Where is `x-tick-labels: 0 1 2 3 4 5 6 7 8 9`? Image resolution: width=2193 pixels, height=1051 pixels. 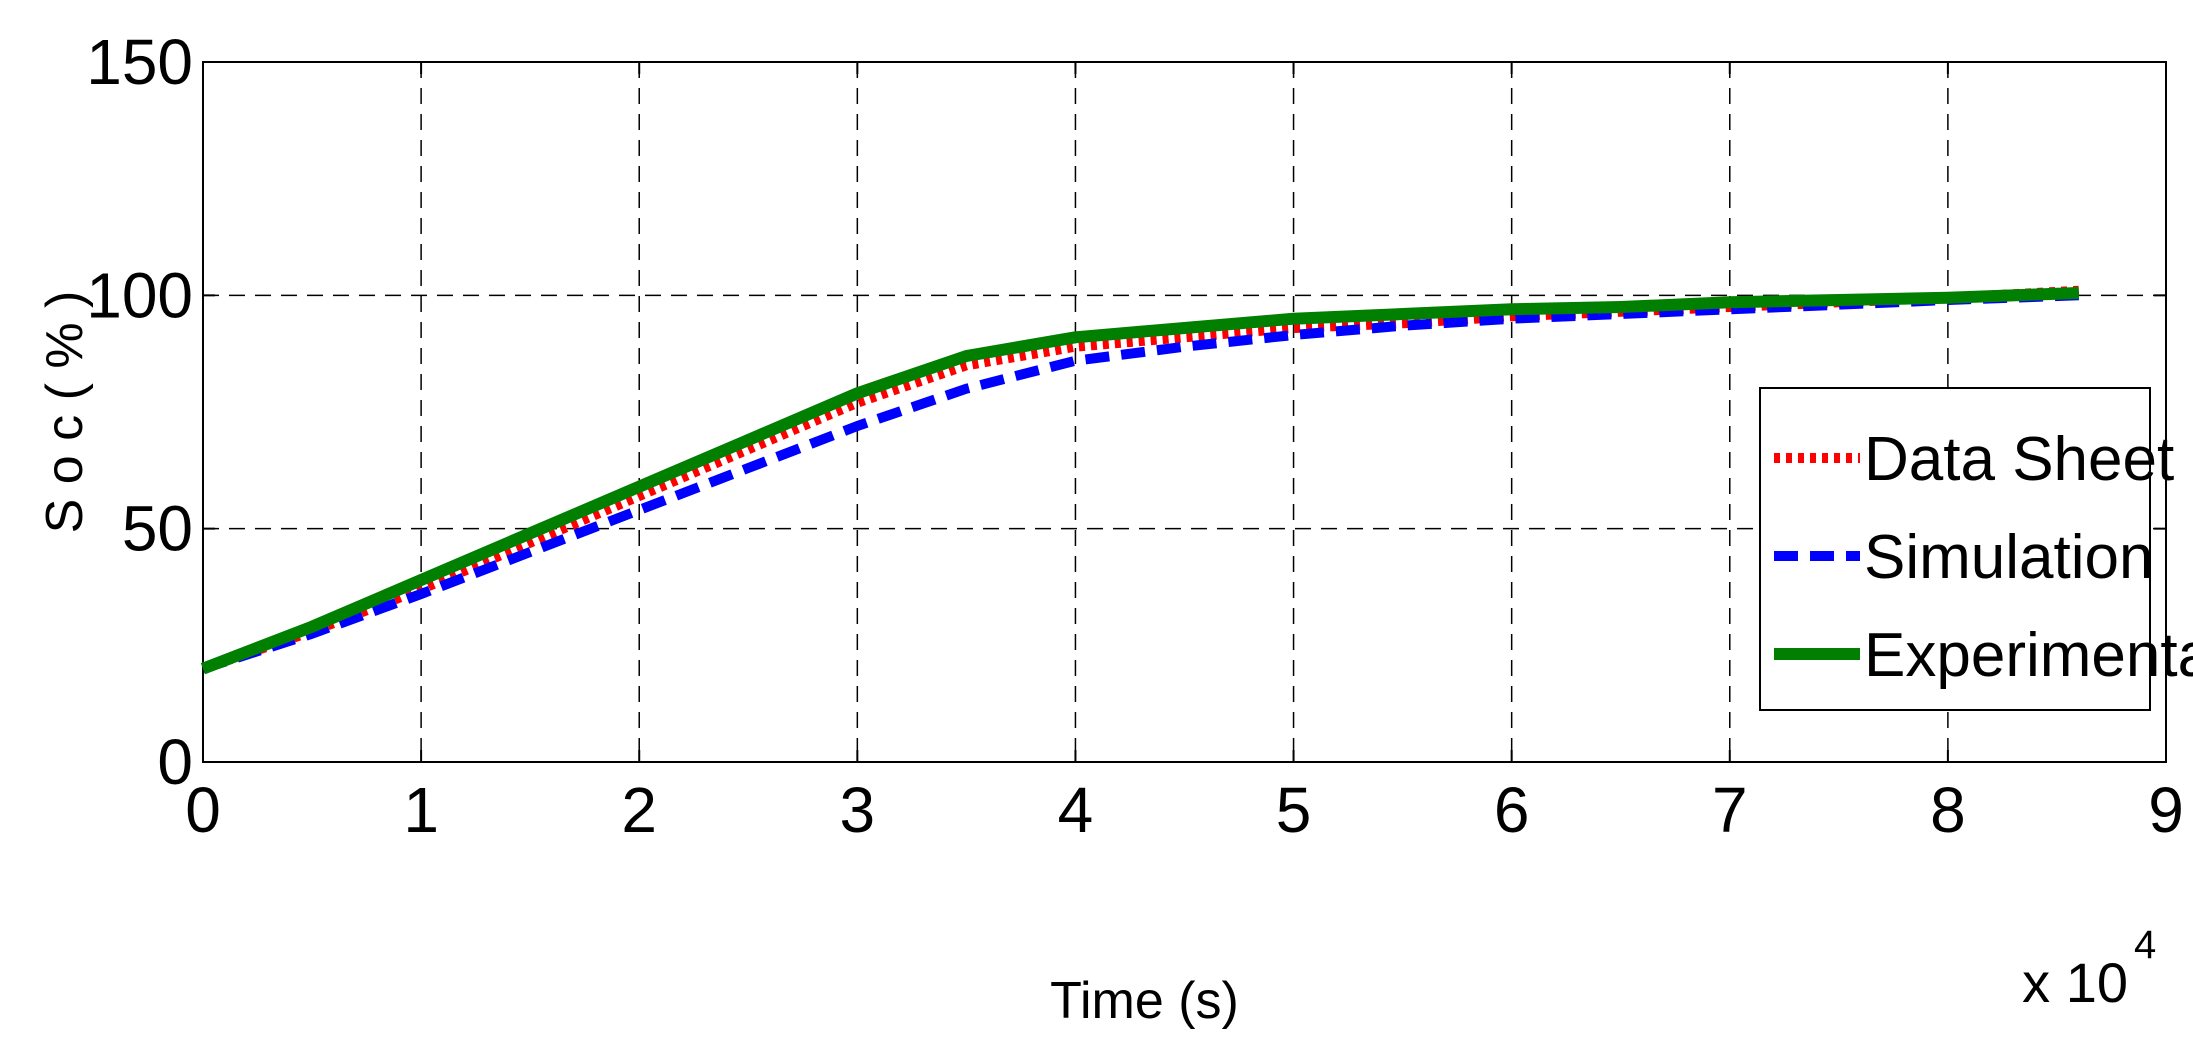
x-tick-labels: 0 1 2 3 4 5 6 7 8 9 is located at coordinates (1184, 810).